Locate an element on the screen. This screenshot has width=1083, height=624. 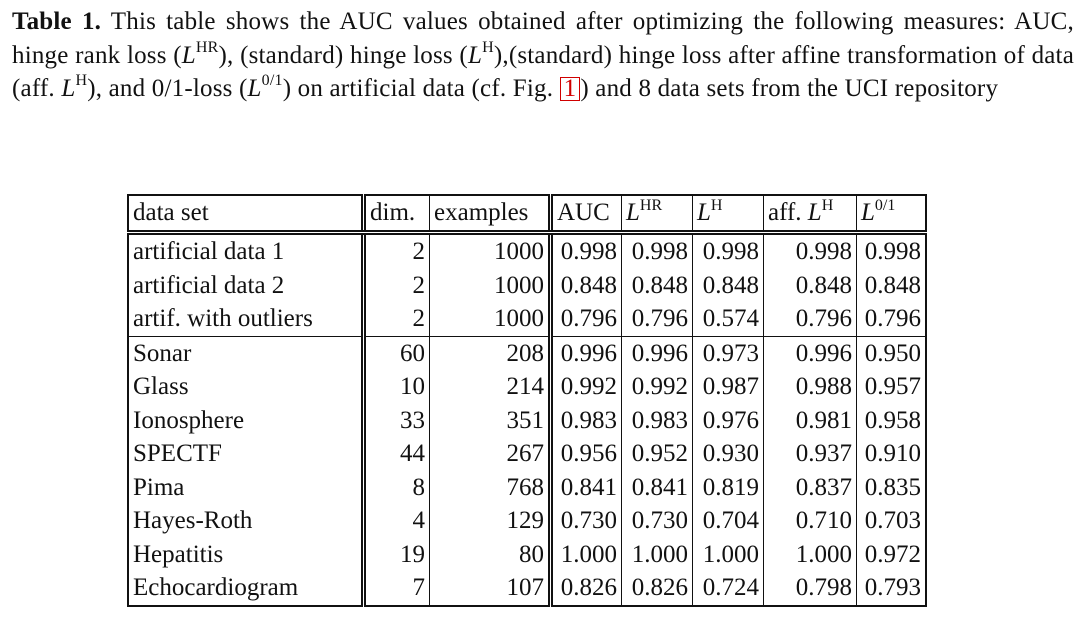
header-zo-symbol: L is located at coordinates (868, 213).